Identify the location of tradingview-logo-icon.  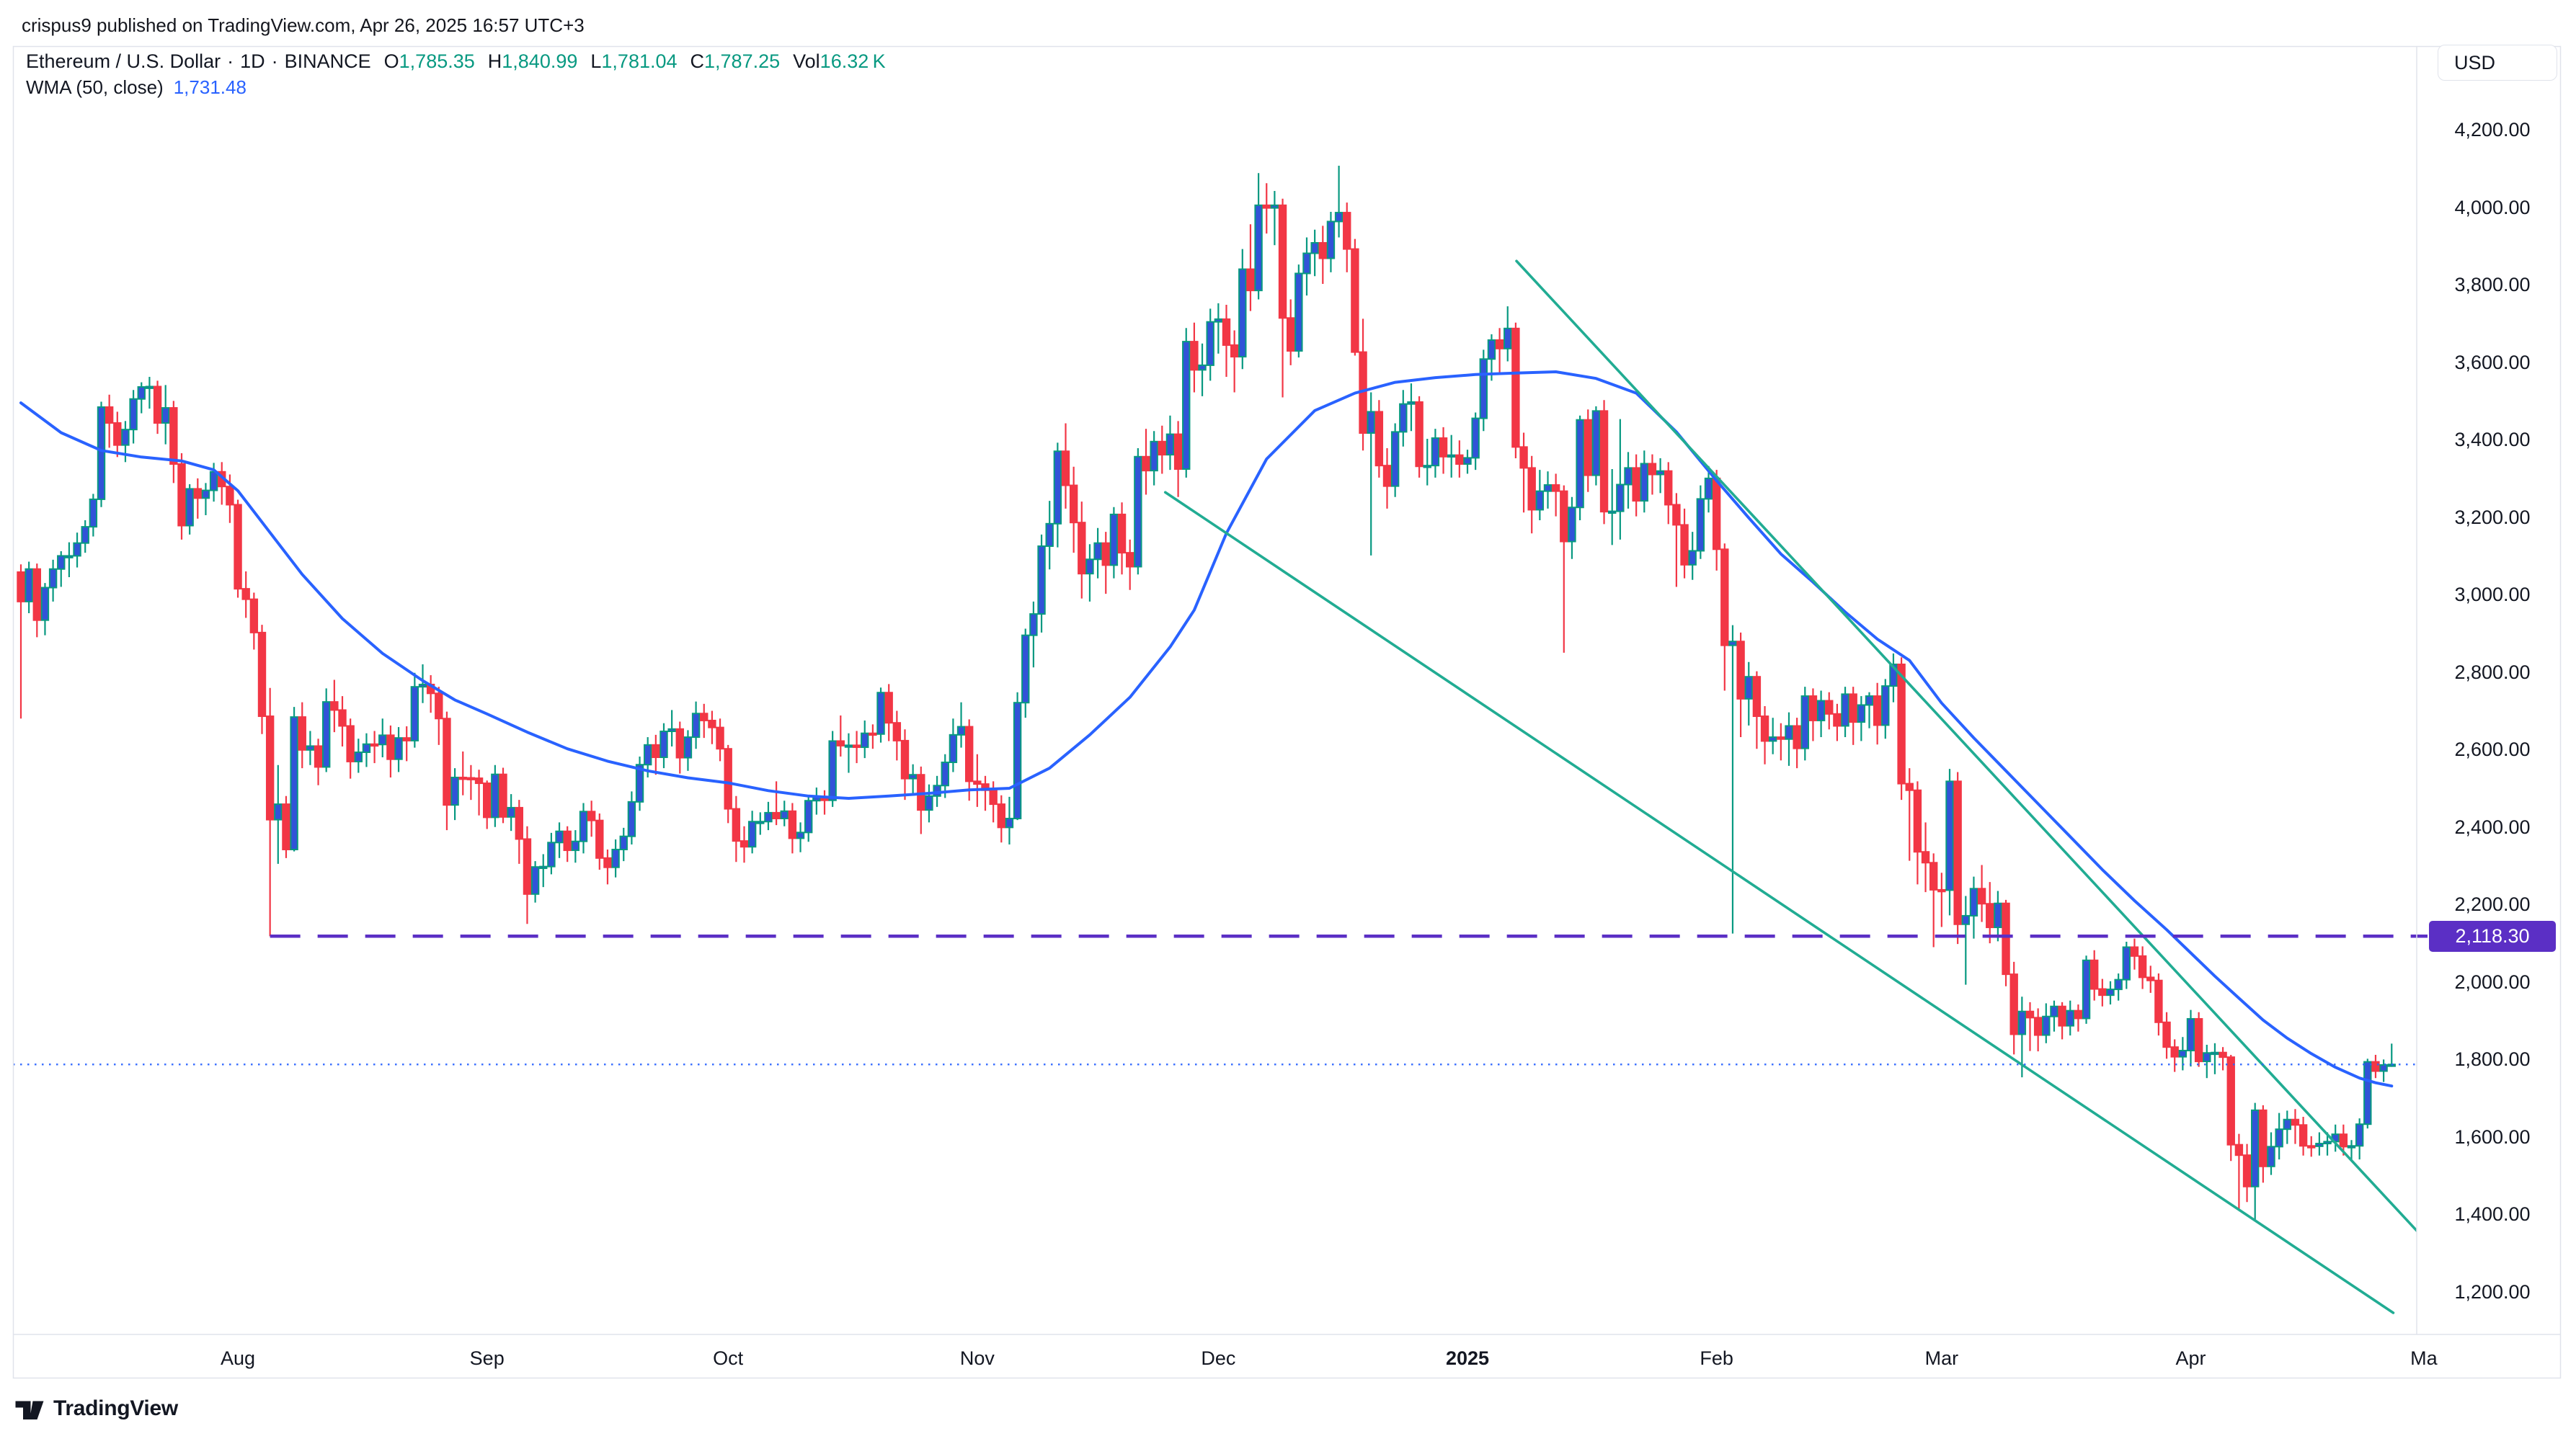
(29, 1410).